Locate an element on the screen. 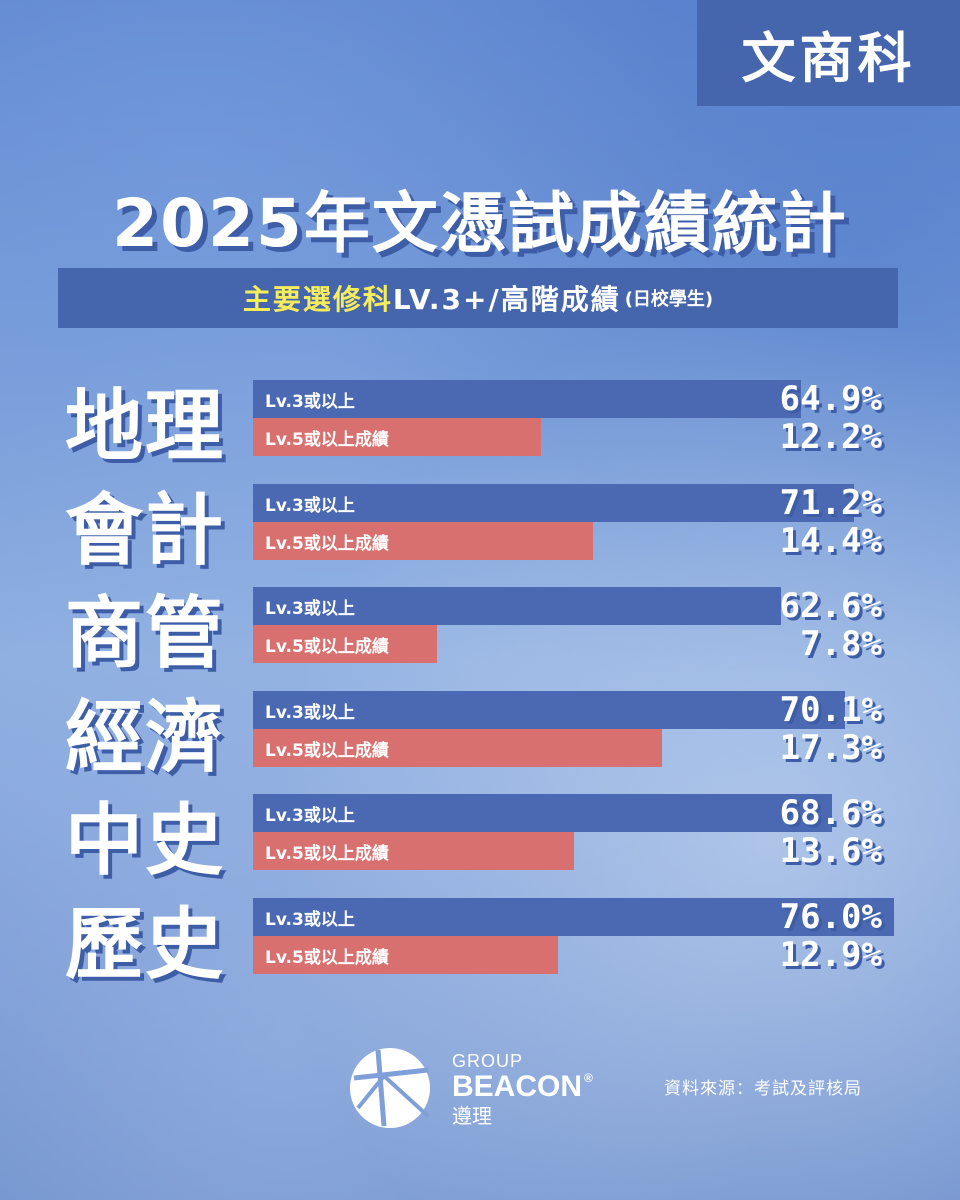 The image size is (960, 1200). beacon-logo-icon is located at coordinates (390, 1088).